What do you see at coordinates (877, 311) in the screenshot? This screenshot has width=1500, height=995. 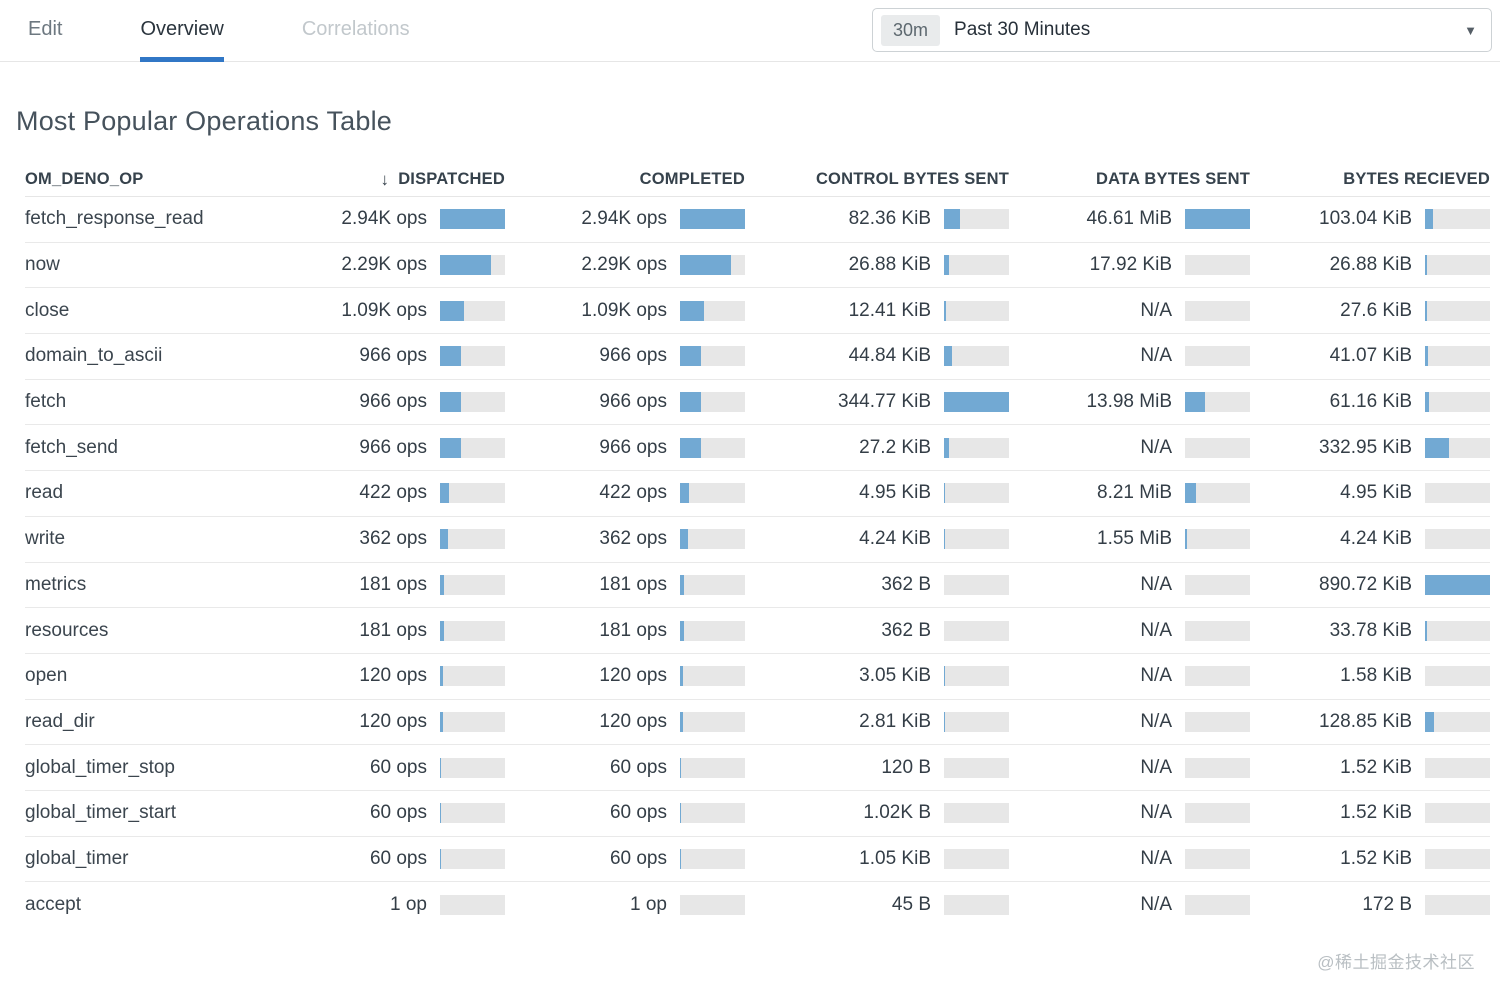 I see `control-bytes-sent-cell: 12.41 KiB` at bounding box center [877, 311].